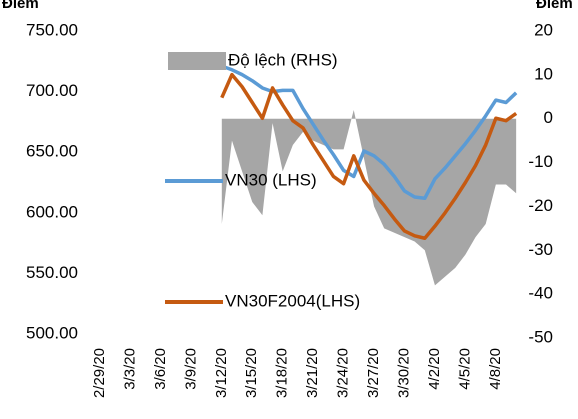 The width and height of the screenshot is (578, 419). Describe the element at coordinates (543, 73) in the screenshot. I see `y2-tick-label: 10` at that location.